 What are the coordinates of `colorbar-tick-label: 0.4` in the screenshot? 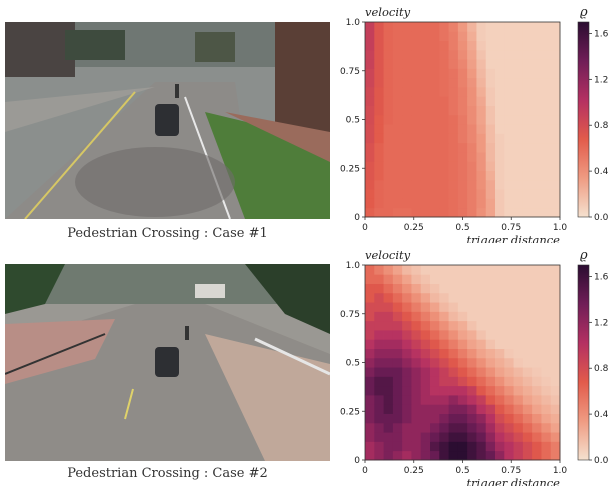 It's located at (601, 172).